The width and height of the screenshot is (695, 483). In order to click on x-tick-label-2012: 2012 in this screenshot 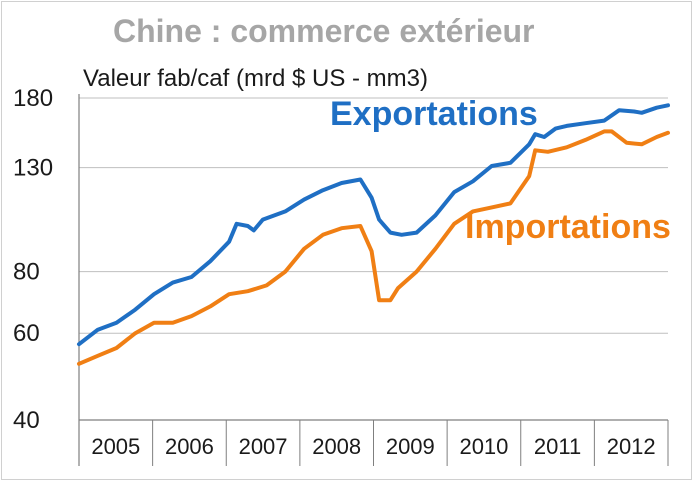, I will do `click(631, 446)`.